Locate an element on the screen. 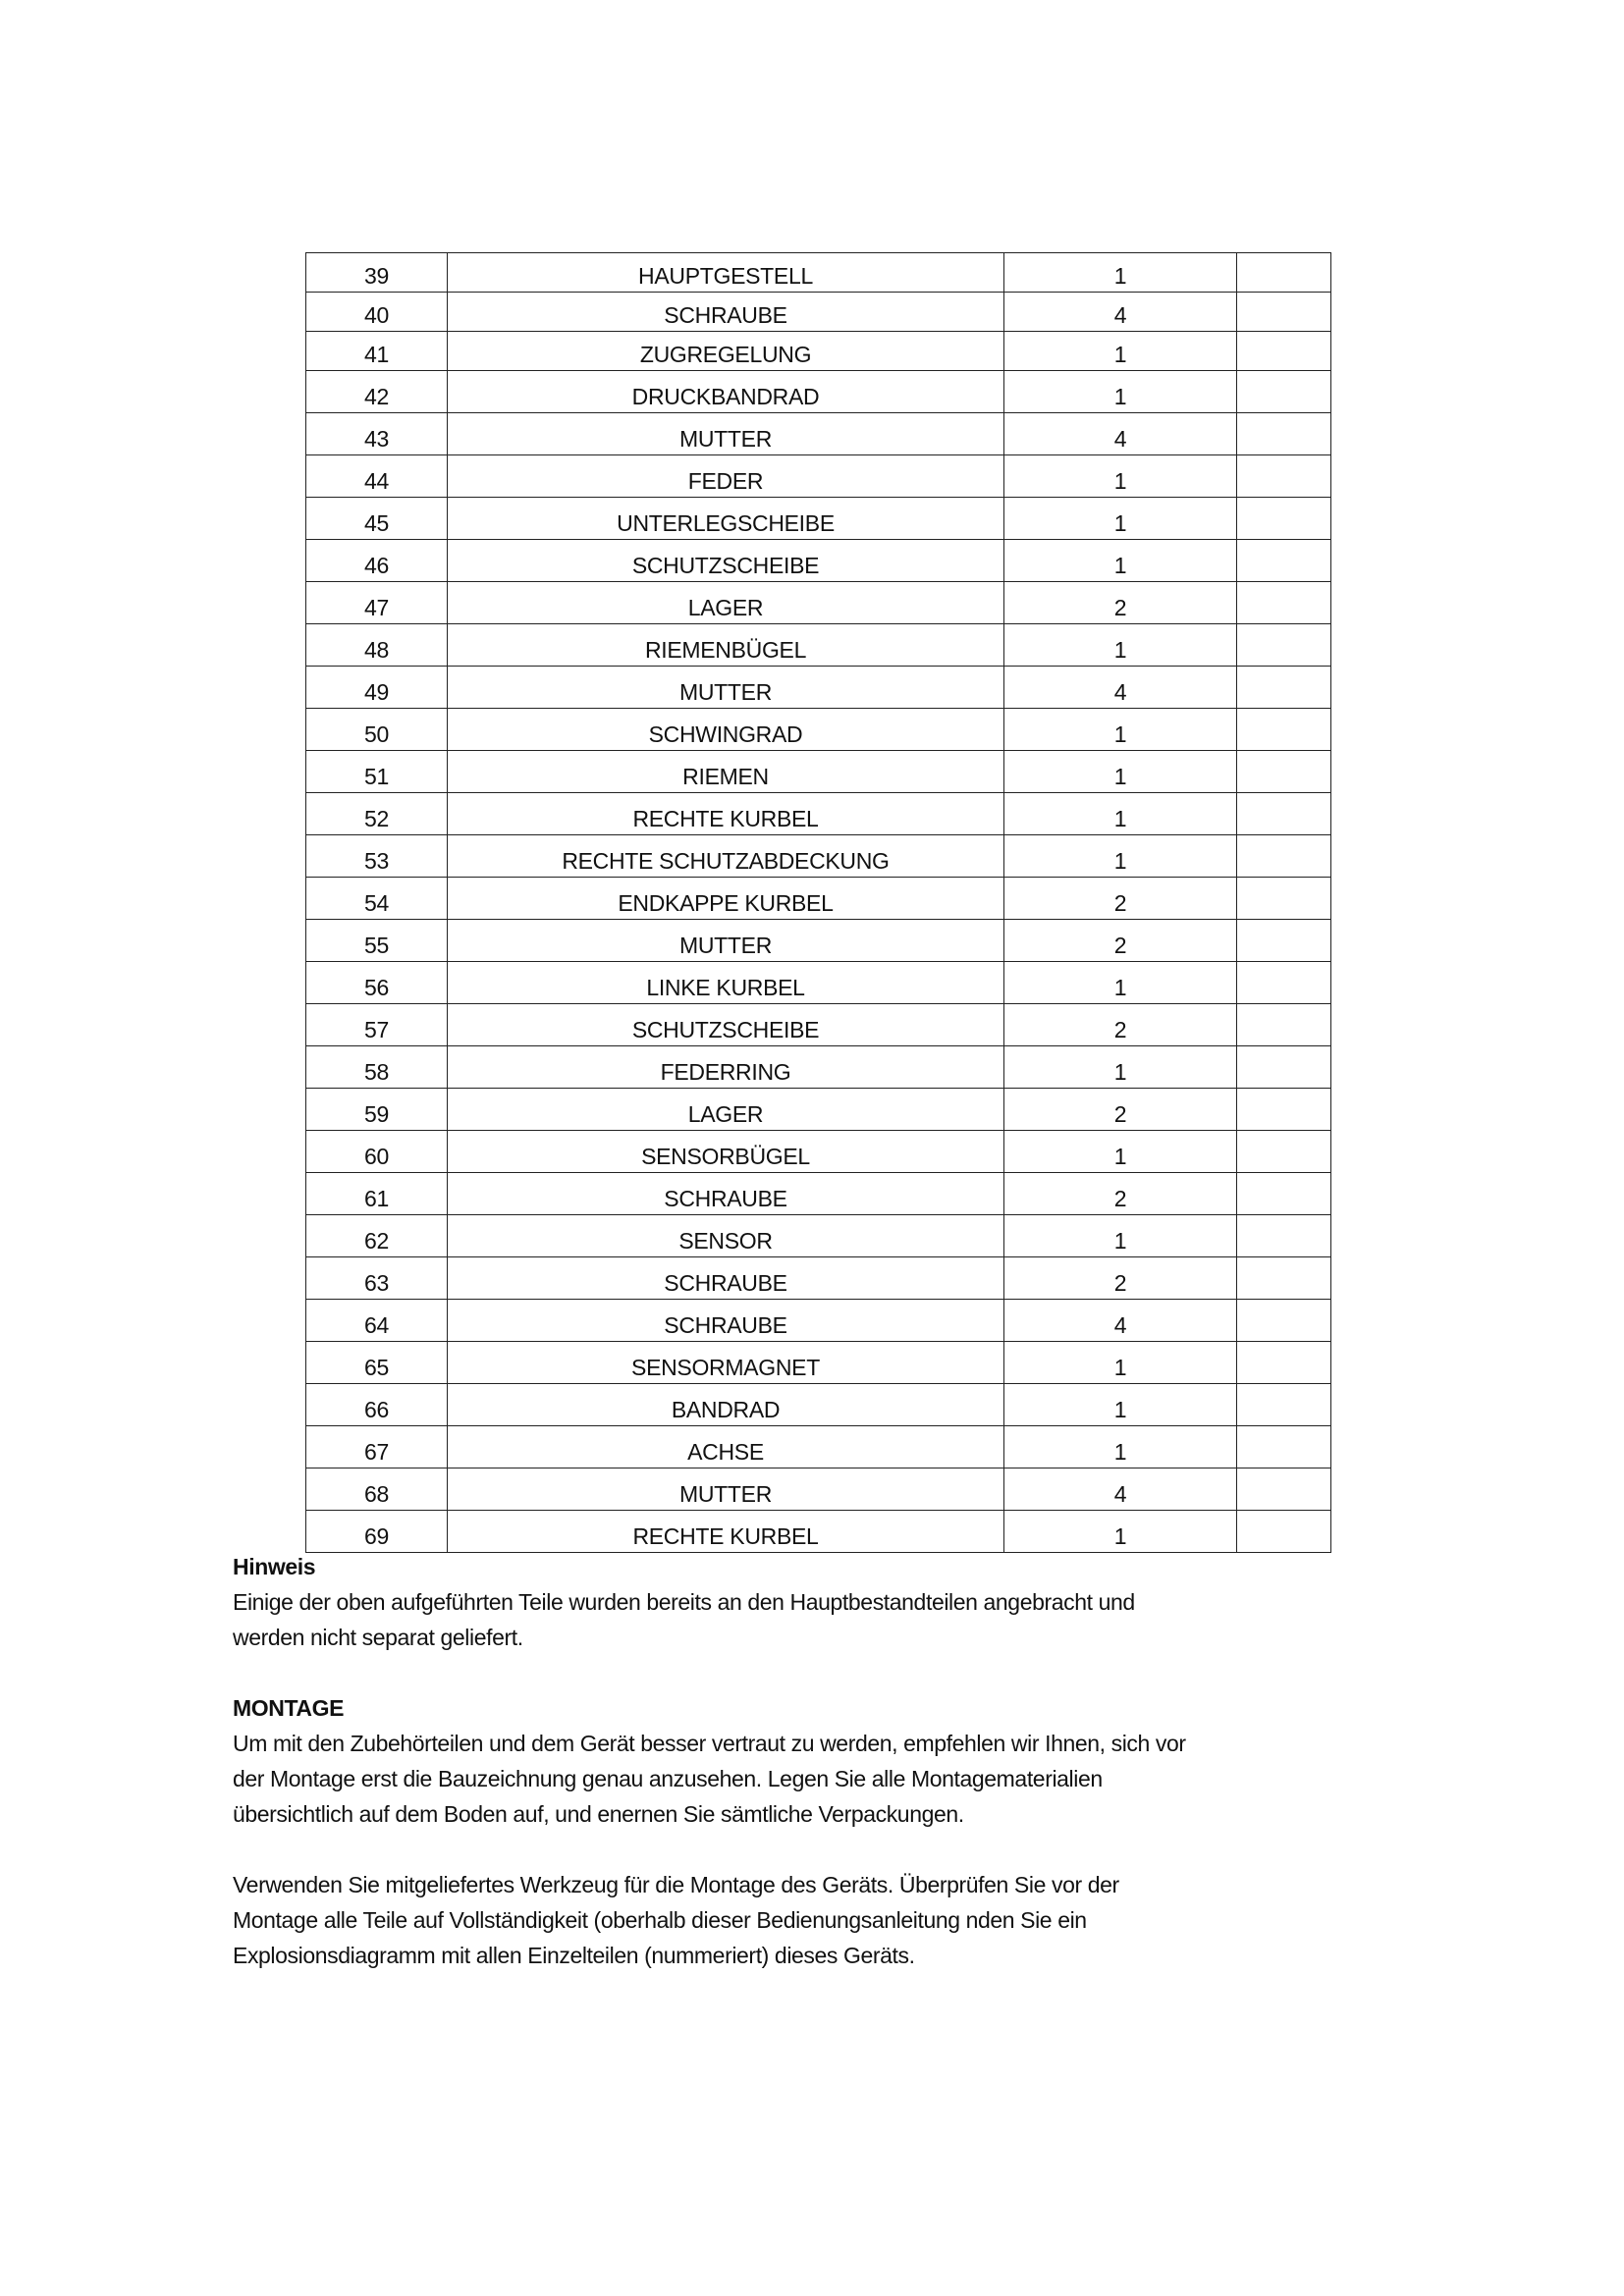 The image size is (1624, 2296). part-name-cell: DRUCKBANDRAD is located at coordinates (725, 391).